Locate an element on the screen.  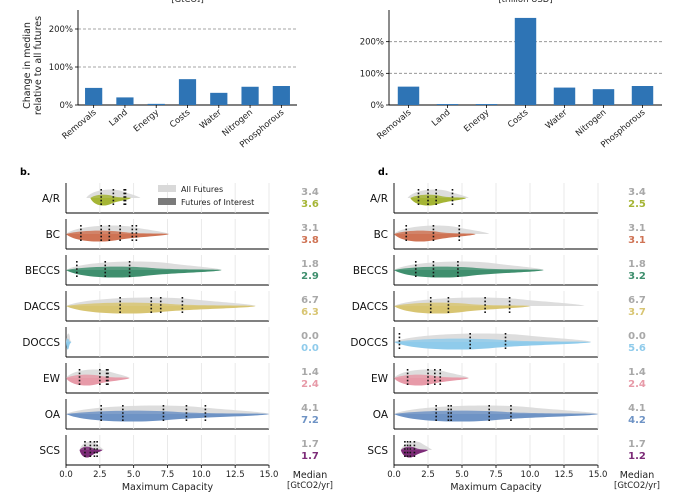
row-beccs: BECCS 1.83.2 is located at coordinates (499, 270).